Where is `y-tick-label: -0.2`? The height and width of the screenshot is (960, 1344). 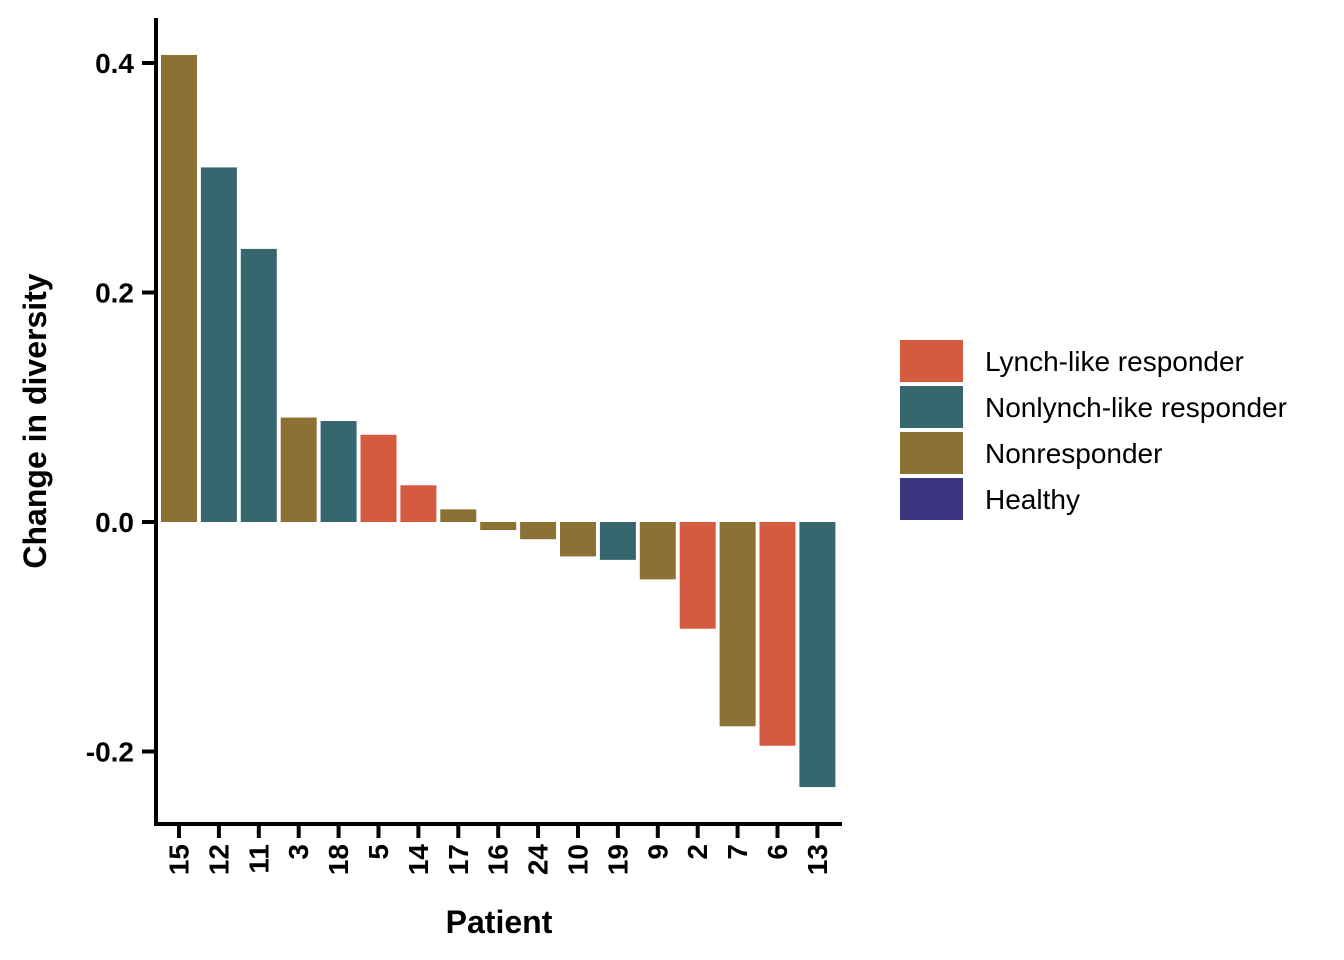
y-tick-label: -0.2 is located at coordinates (110, 752).